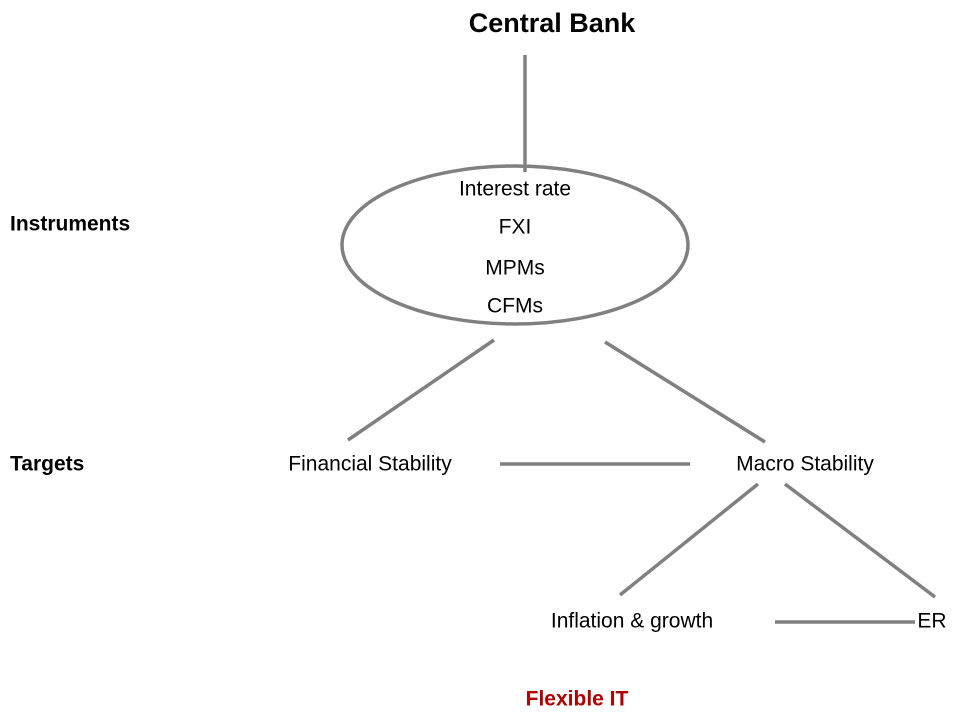 This screenshot has height=718, width=969. What do you see at coordinates (515, 227) in the screenshot?
I see `instrument: FXI` at bounding box center [515, 227].